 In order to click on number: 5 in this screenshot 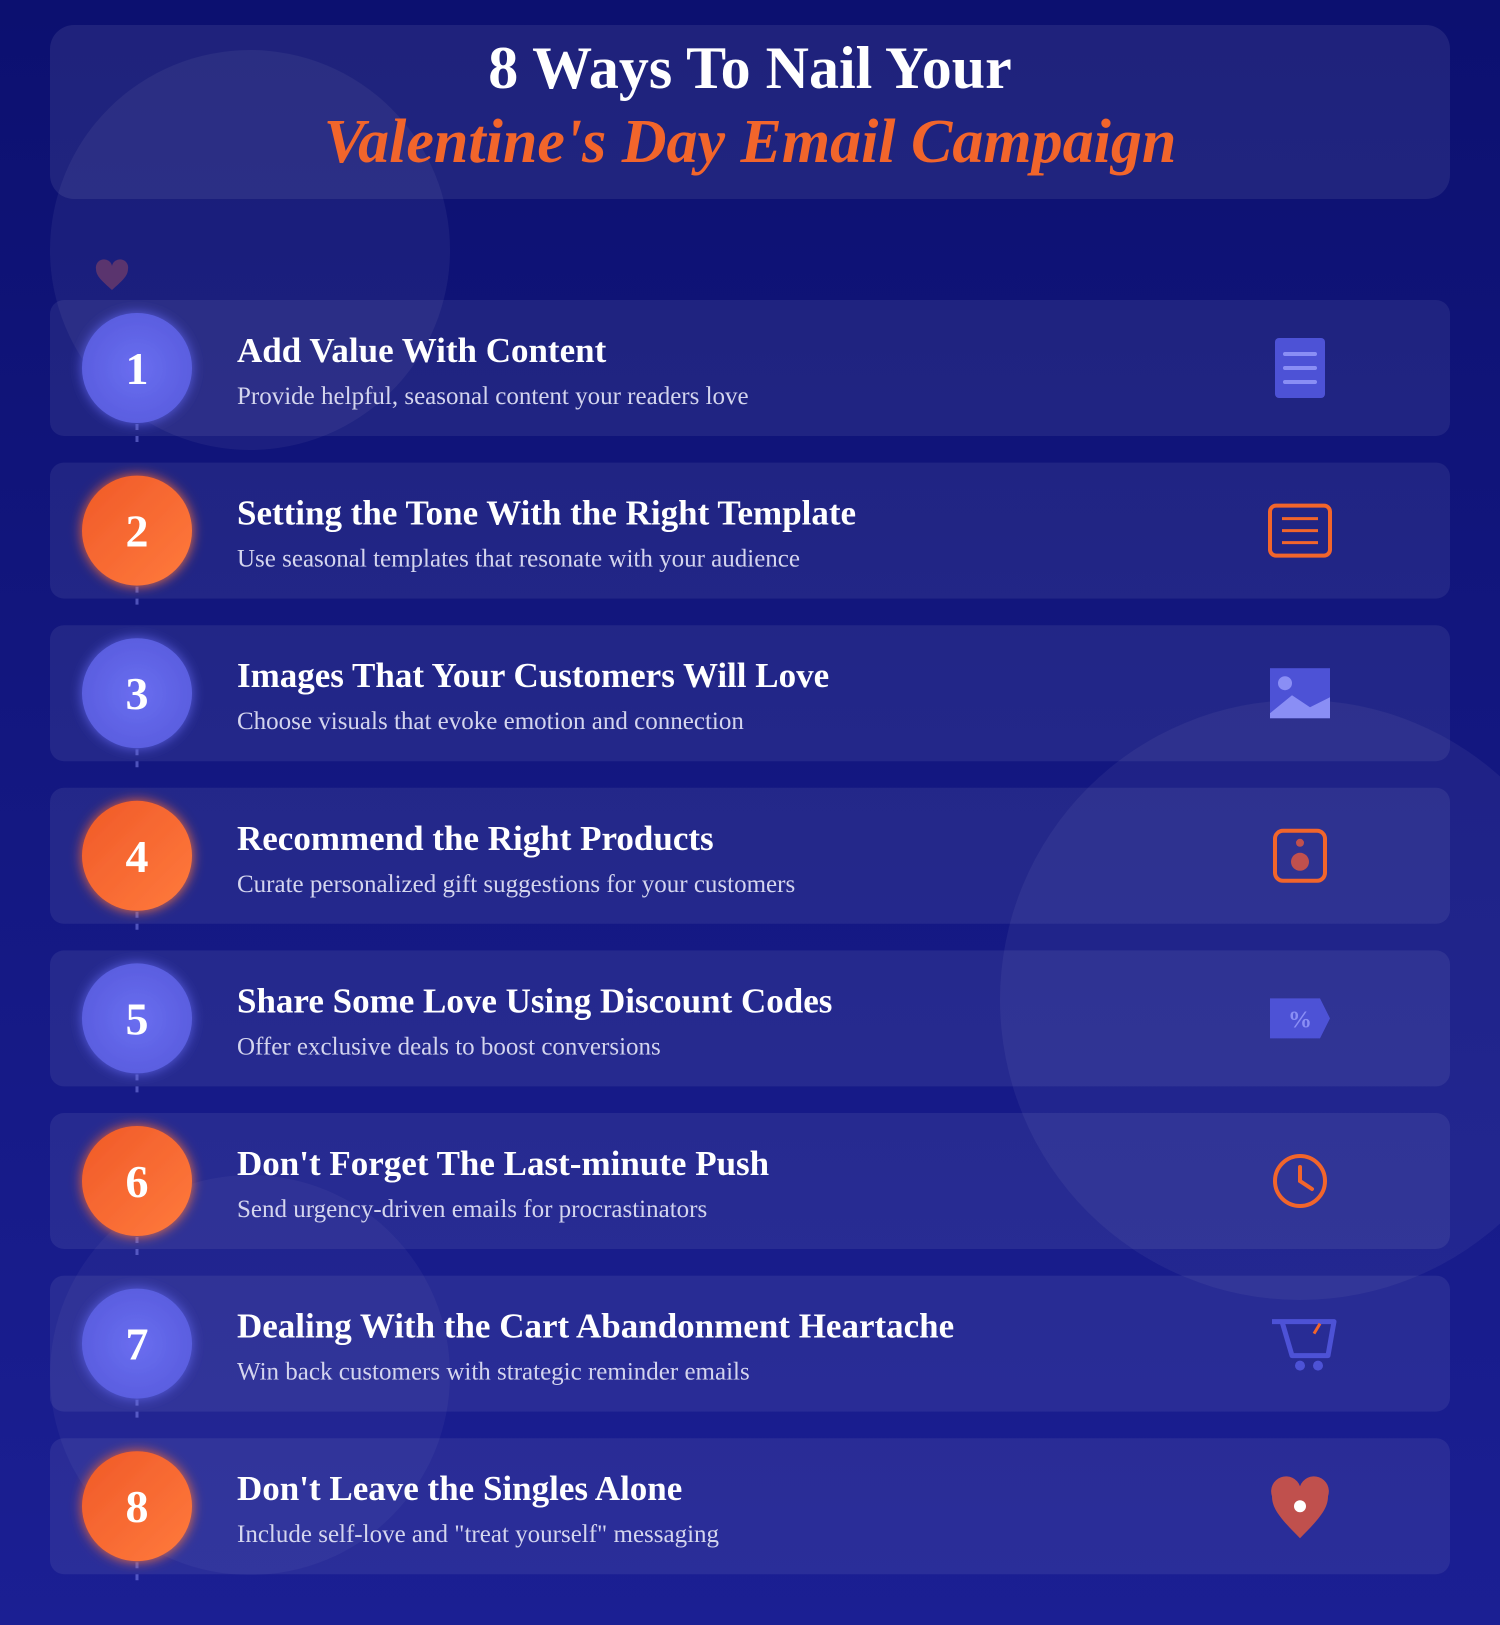, I will do `click(137, 1018)`.